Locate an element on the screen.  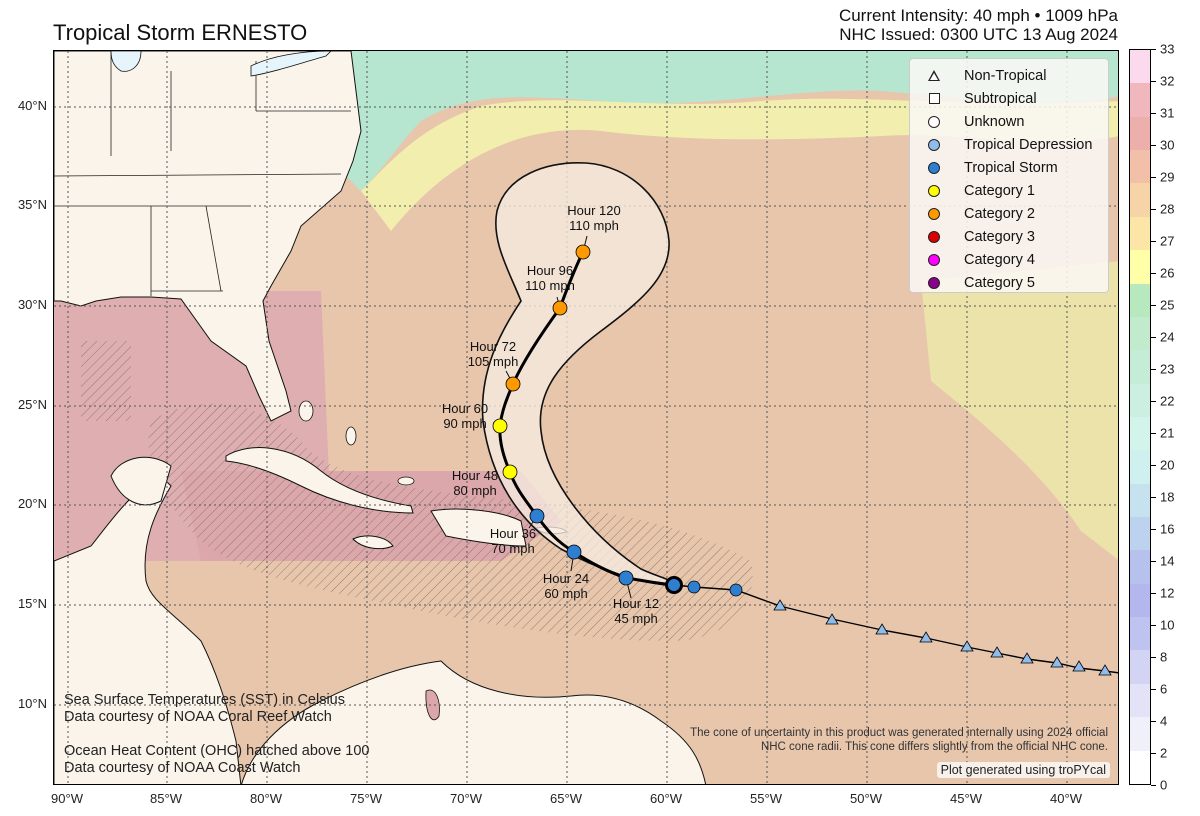
nhc-issued-time: NHC Issued: 0300 UTC 13 Aug 2024 is located at coordinates (978, 34).